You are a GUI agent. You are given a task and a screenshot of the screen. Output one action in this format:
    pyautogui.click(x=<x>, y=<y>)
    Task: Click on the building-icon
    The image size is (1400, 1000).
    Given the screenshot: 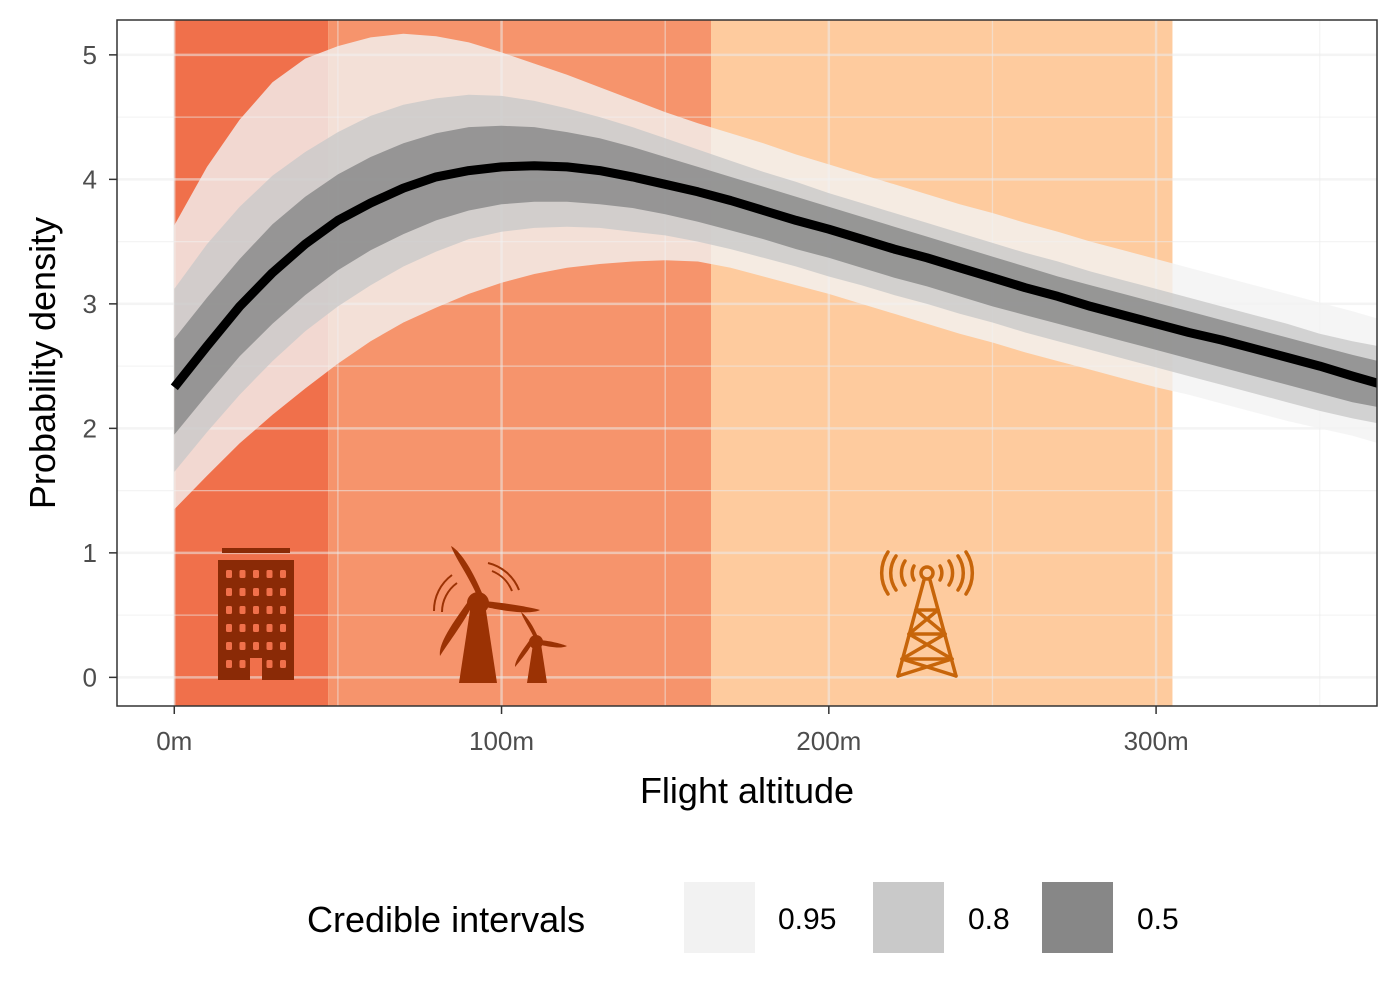 What is the action you would take?
    pyautogui.click(x=256, y=614)
    